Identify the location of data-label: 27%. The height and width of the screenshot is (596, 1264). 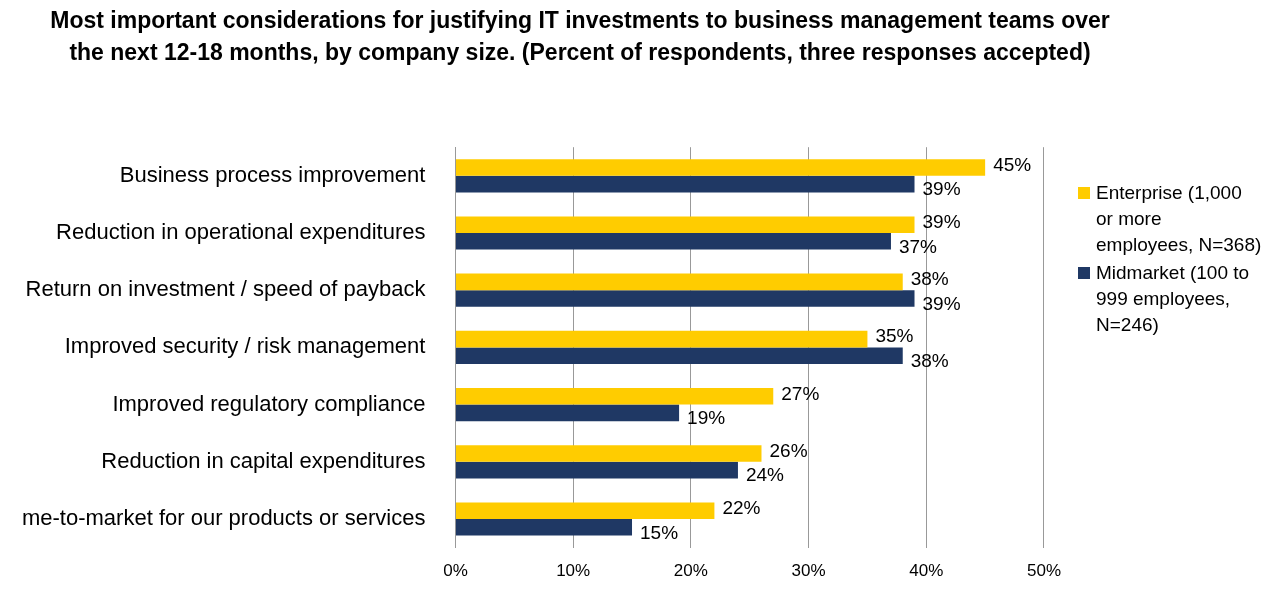
(800, 393).